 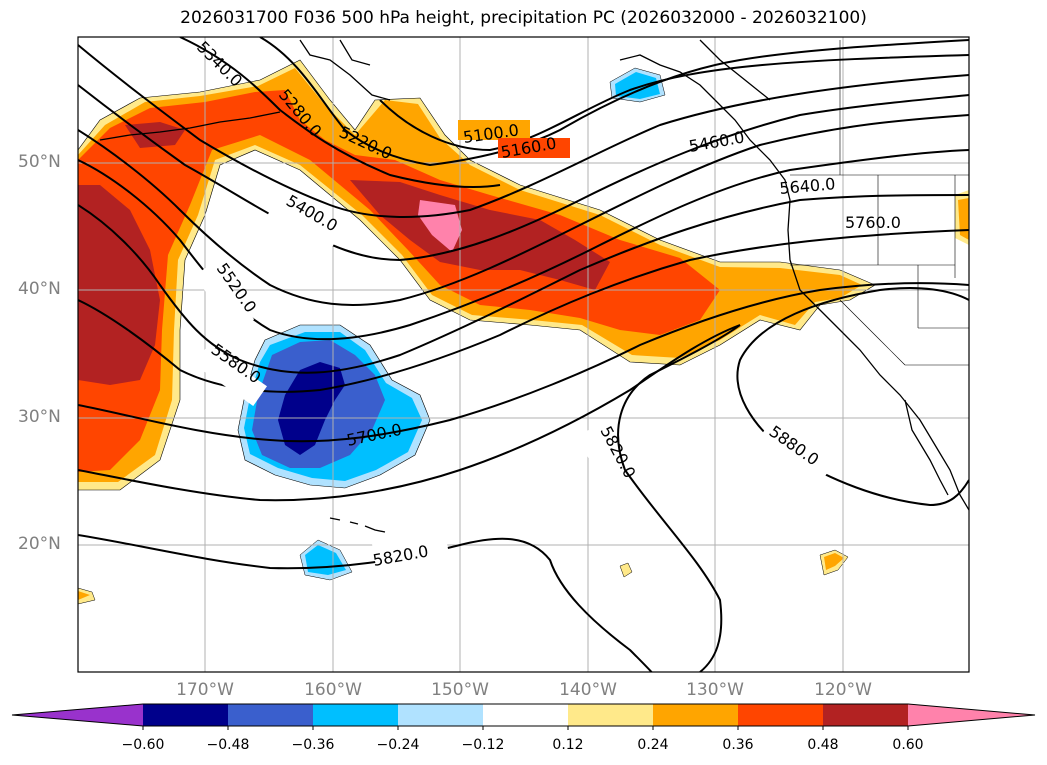 What do you see at coordinates (480, 235) in the screenshot?
I see `precip-band-darkred-east` at bounding box center [480, 235].